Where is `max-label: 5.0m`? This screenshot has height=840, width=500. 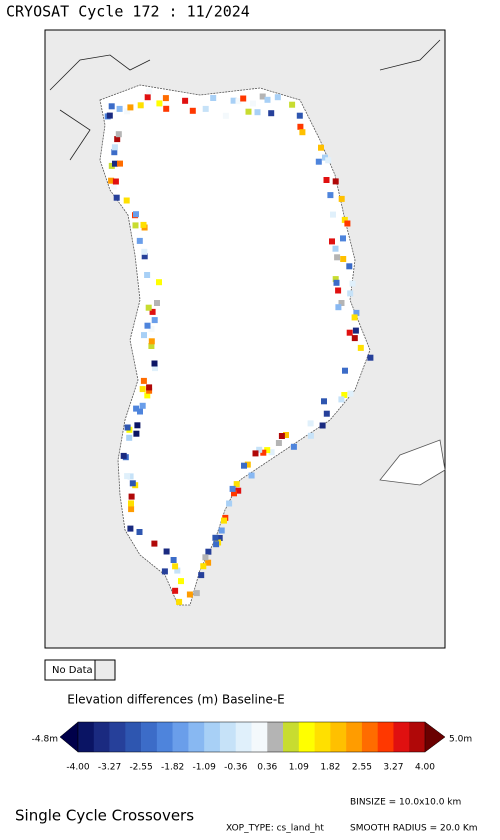
max-label: 5.0m is located at coordinates (460, 740).